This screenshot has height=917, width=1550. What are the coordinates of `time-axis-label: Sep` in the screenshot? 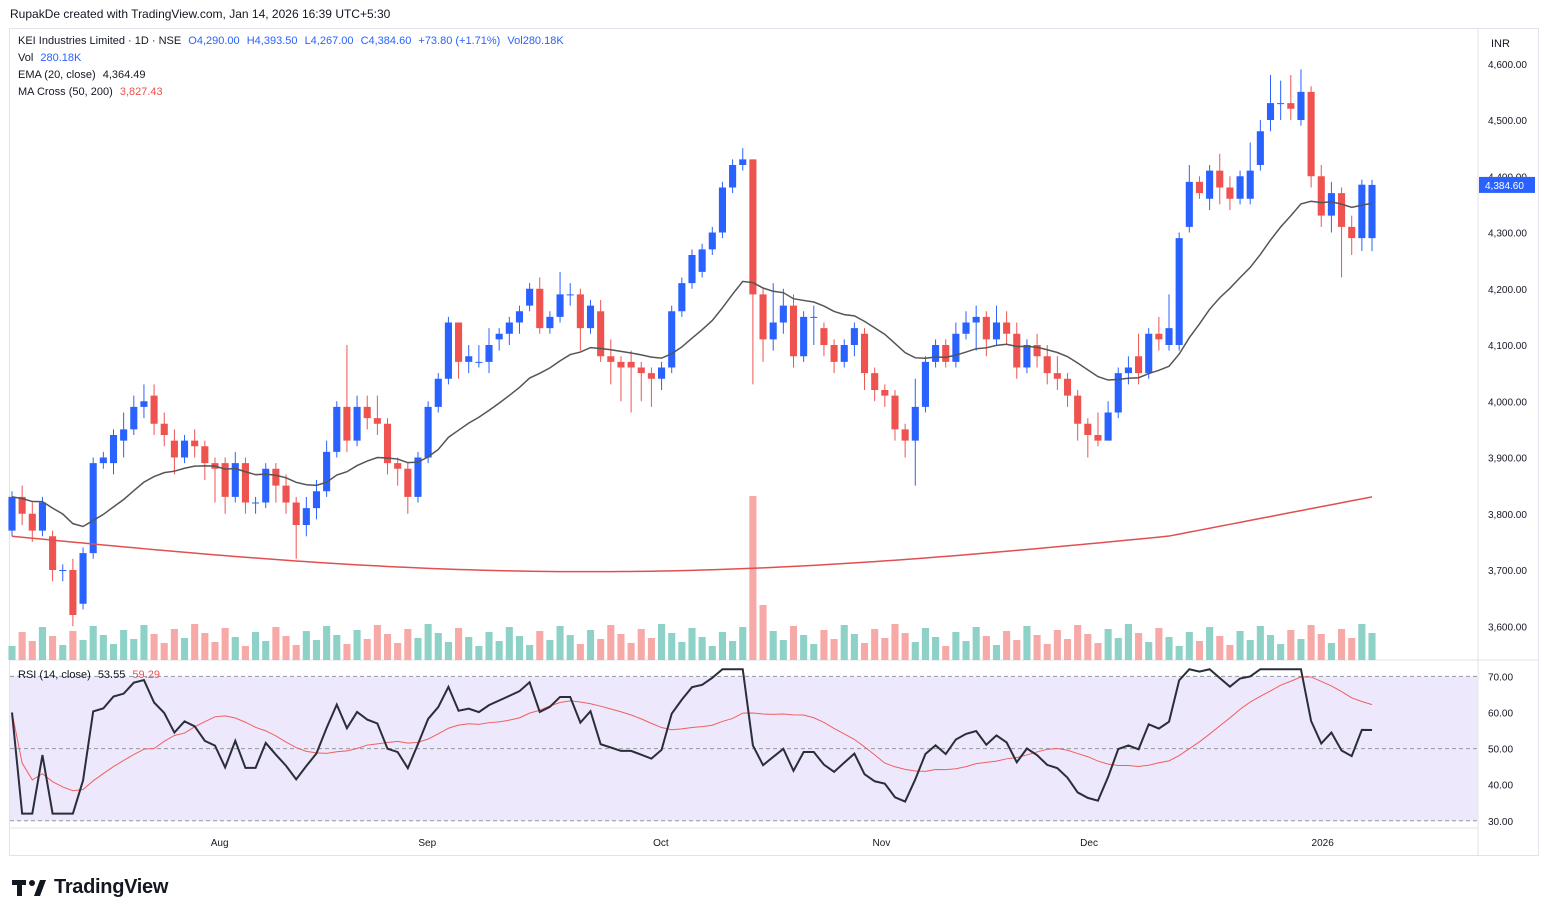 It's located at (427, 843).